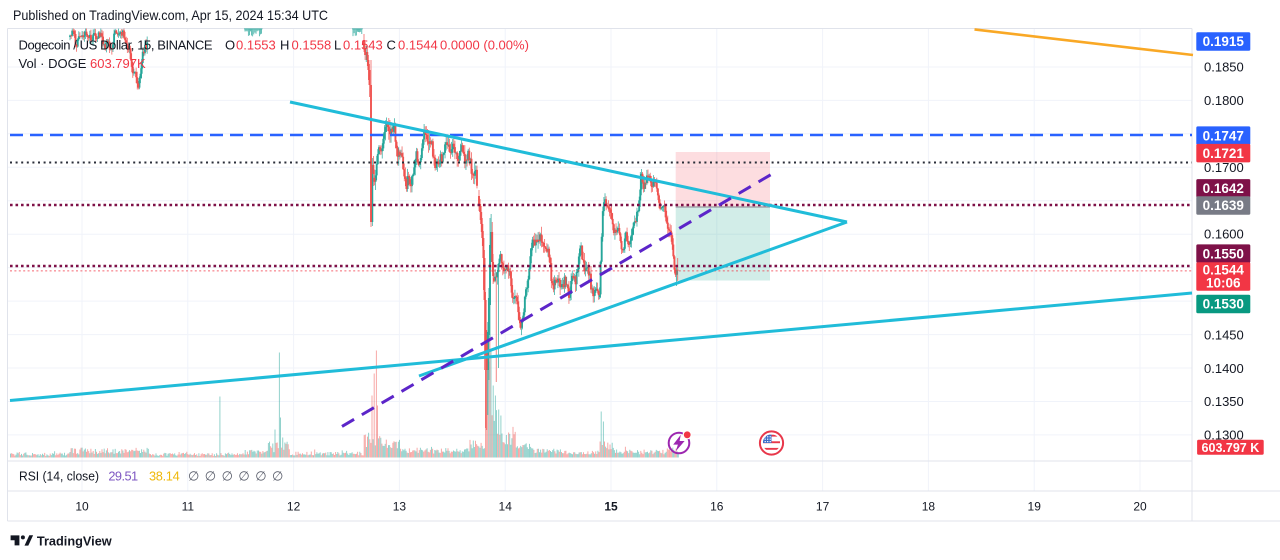 Image resolution: width=1280 pixels, height=560 pixels. I want to click on svg-text: H, so click(284, 45).